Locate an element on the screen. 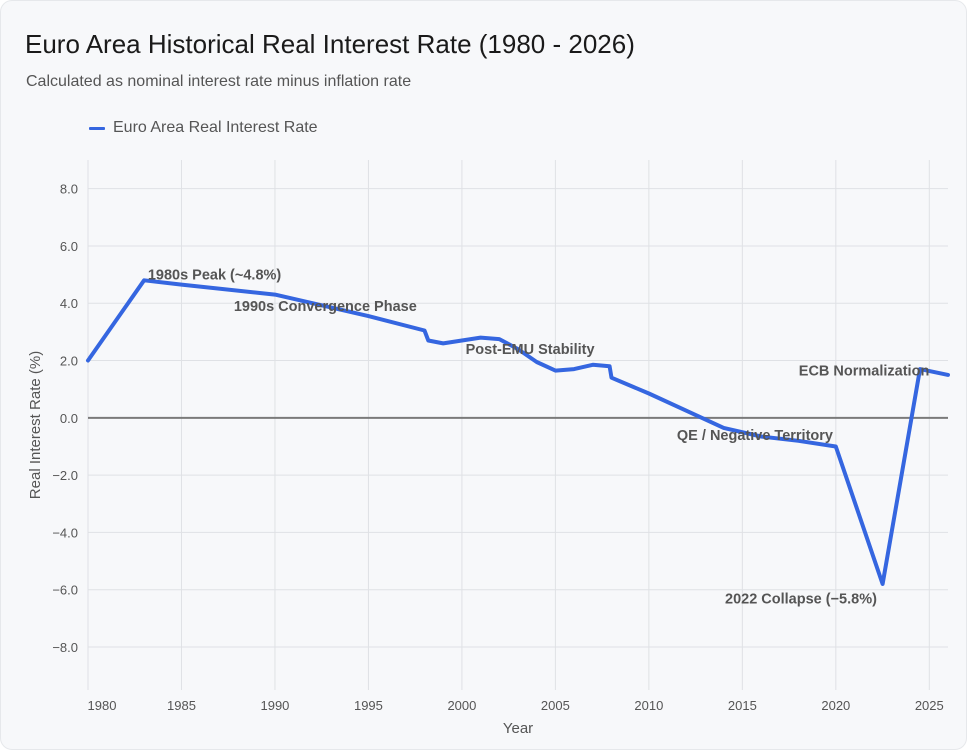 Image resolution: width=967 pixels, height=750 pixels. y-tick-label: 6.0 is located at coordinates (69, 246).